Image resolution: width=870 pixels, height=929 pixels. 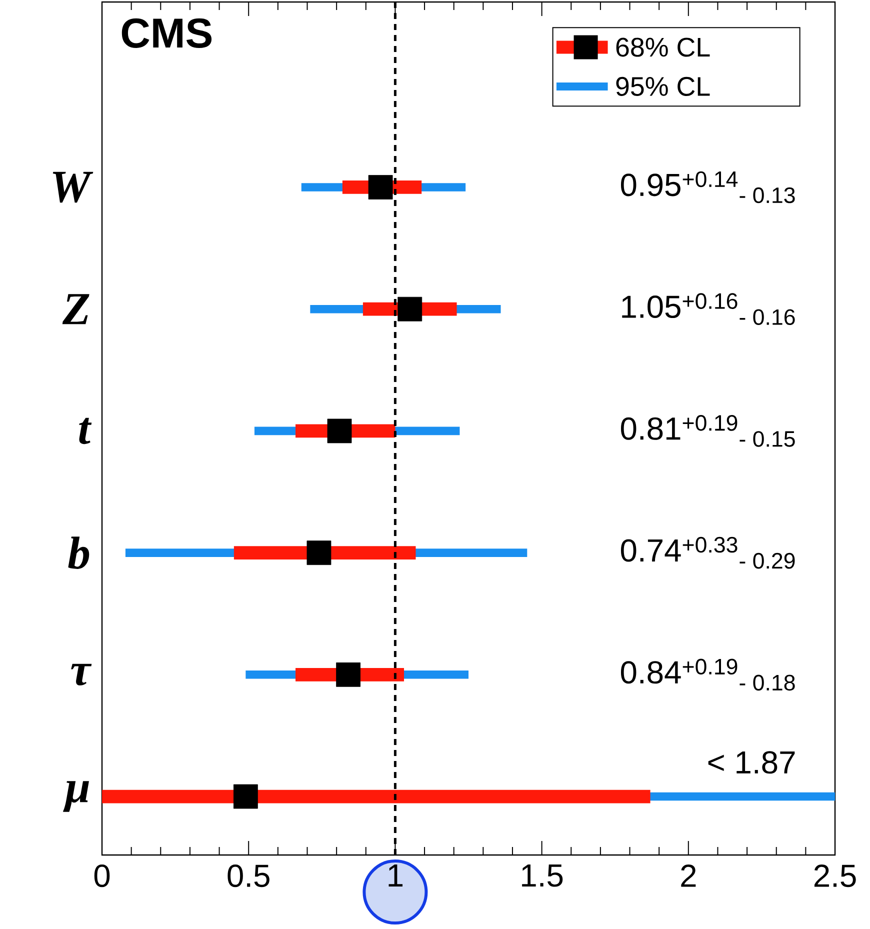 What do you see at coordinates (73, 187) in the screenshot?
I see `y-tick-label: W` at bounding box center [73, 187].